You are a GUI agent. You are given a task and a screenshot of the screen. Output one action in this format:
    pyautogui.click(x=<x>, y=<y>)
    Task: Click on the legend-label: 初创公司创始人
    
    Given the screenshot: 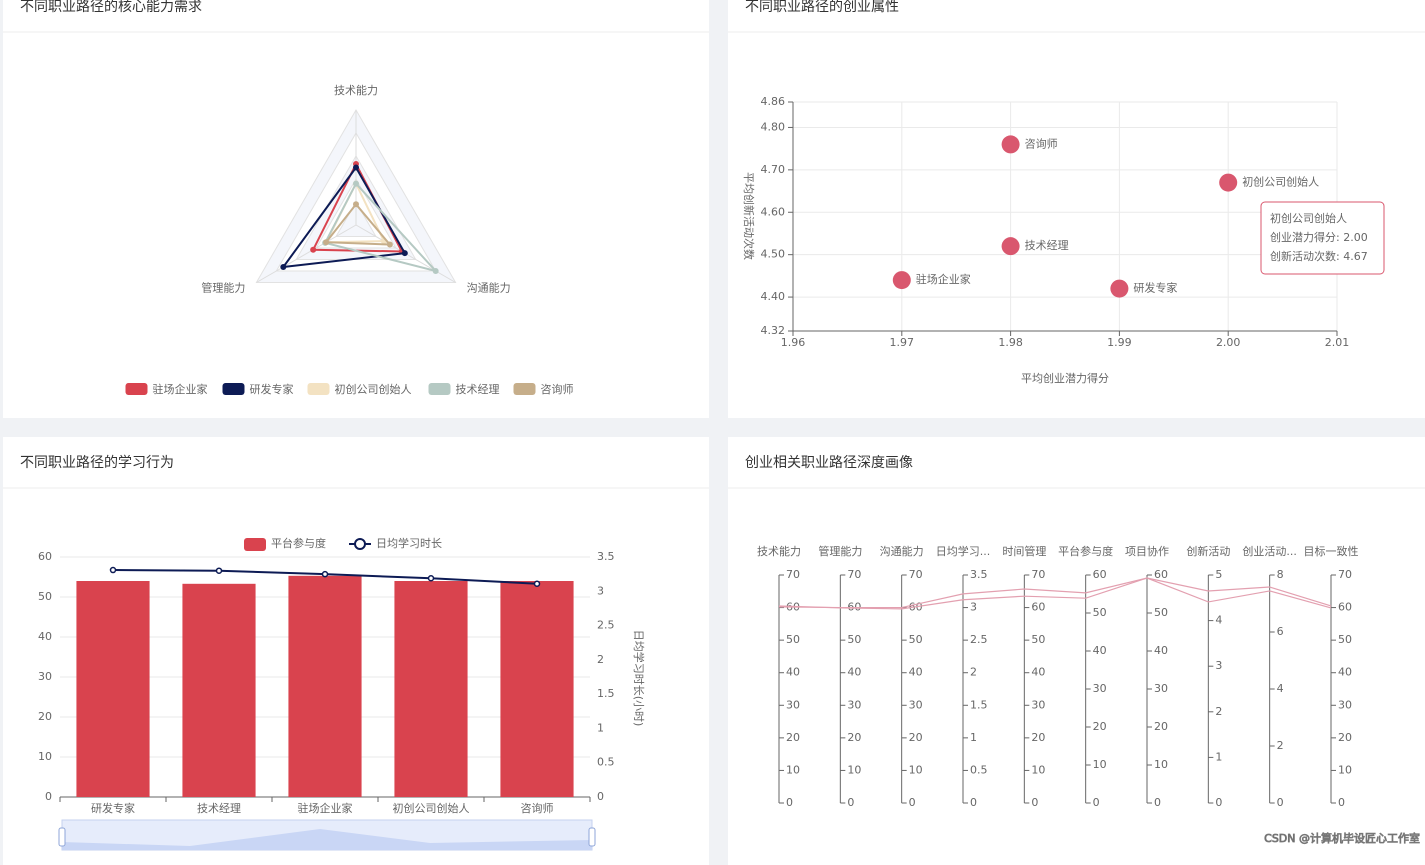 What is the action you would take?
    pyautogui.click(x=373, y=389)
    